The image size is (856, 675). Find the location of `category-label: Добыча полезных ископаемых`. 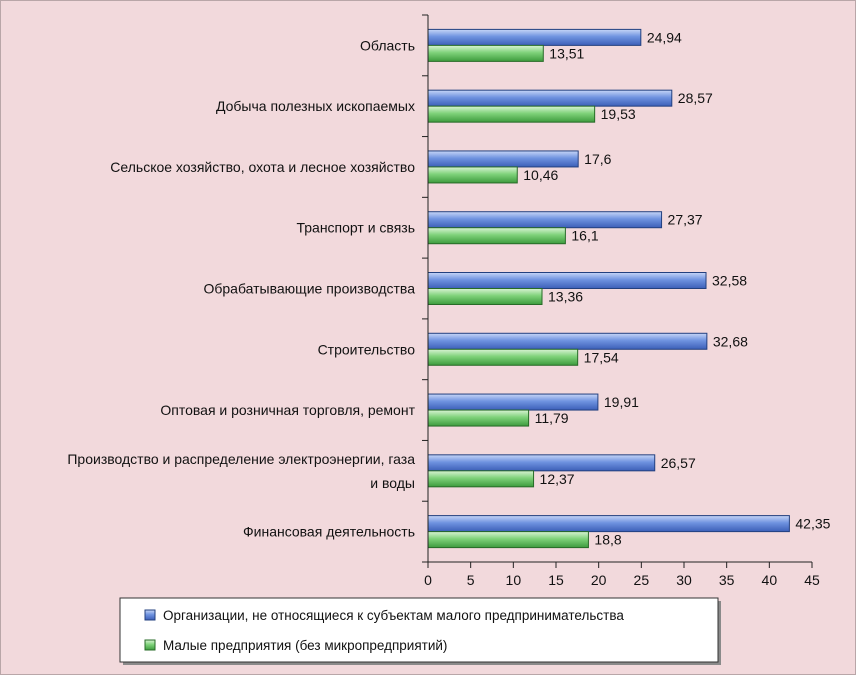

category-label: Добыча полезных ископаемых is located at coordinates (315, 106).